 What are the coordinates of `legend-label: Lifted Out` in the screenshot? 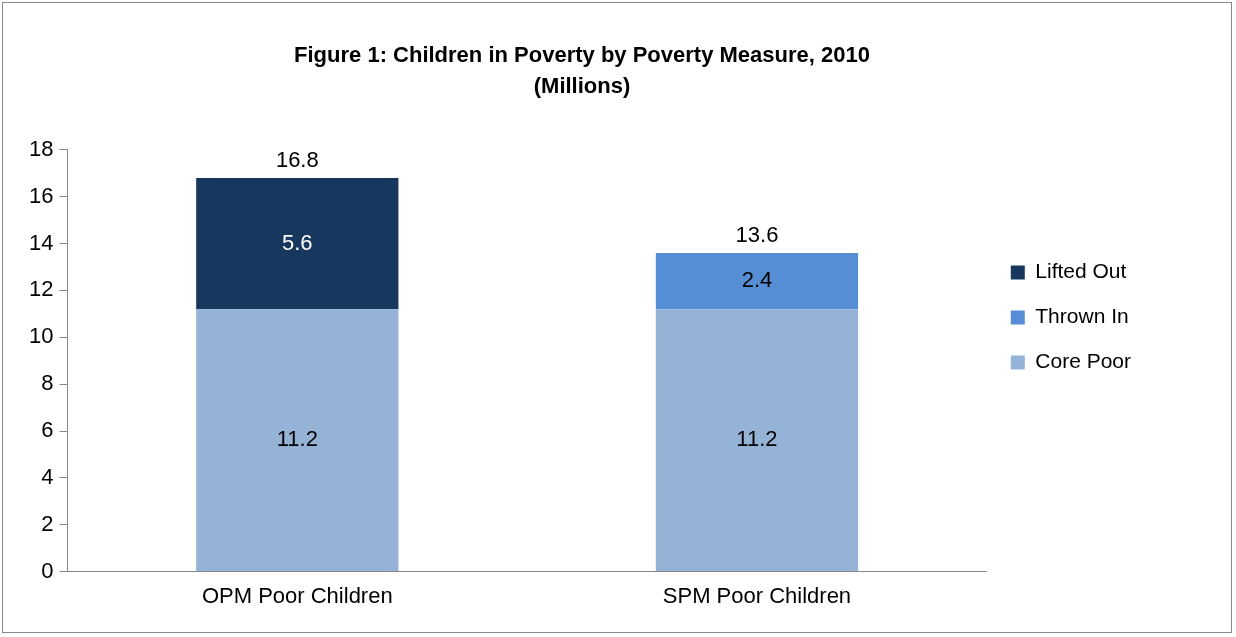 It's located at (1081, 271).